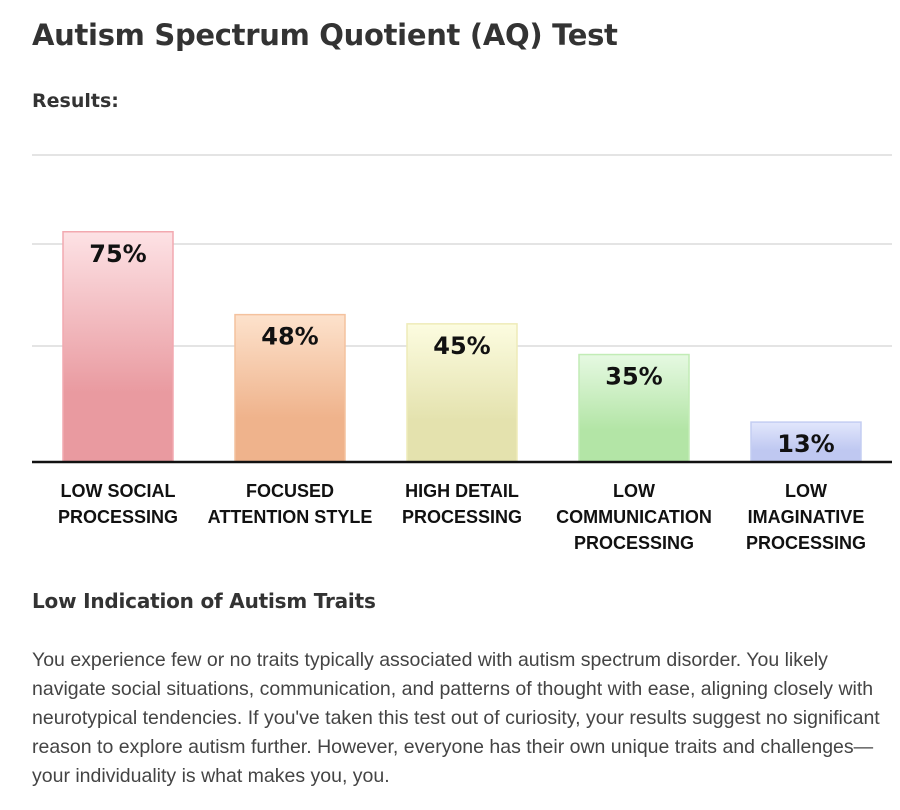  I want to click on category-label: HIGH DETAIL, so click(462, 491).